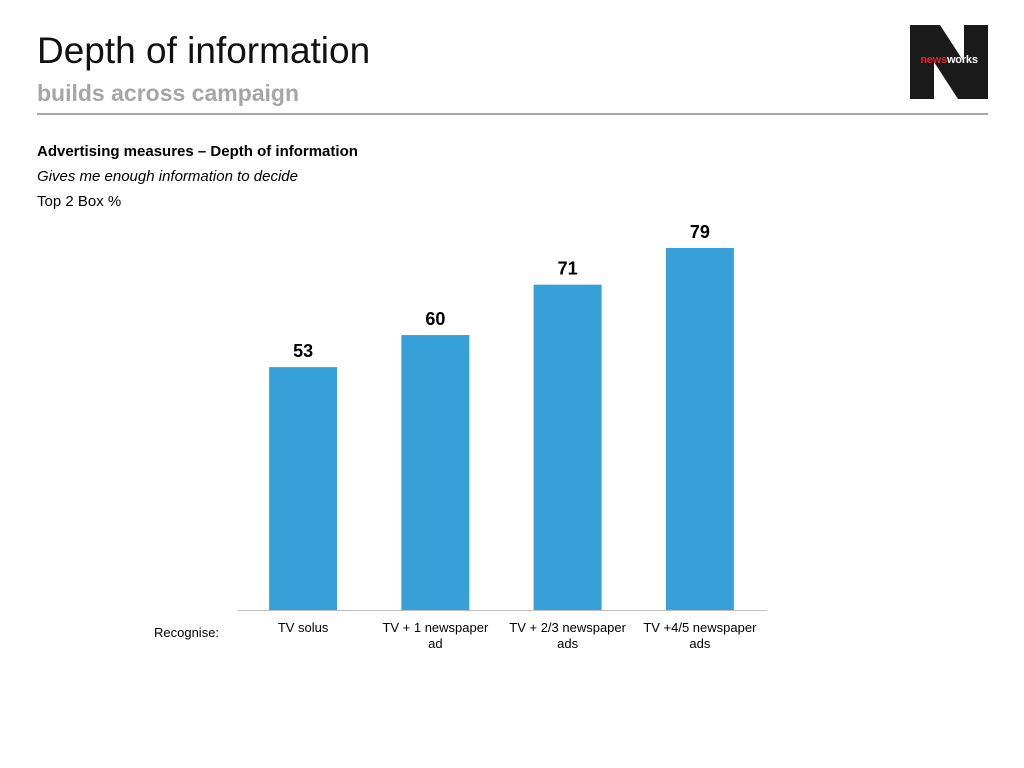 The height and width of the screenshot is (768, 1024). What do you see at coordinates (435, 627) in the screenshot?
I see `category-label-2-line-1: TV + 1 newspaper` at bounding box center [435, 627].